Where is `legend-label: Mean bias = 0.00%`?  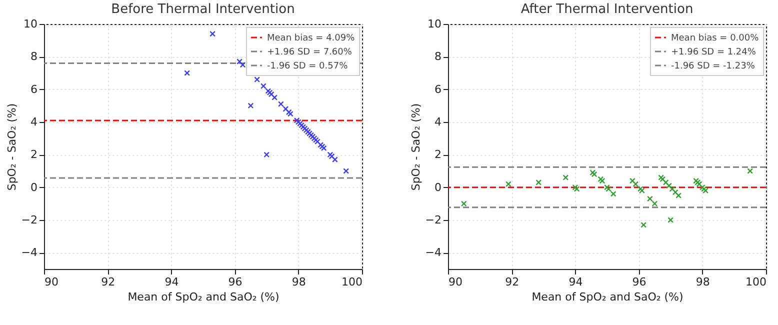
legend-label: Mean bias = 0.00% is located at coordinates (715, 39).